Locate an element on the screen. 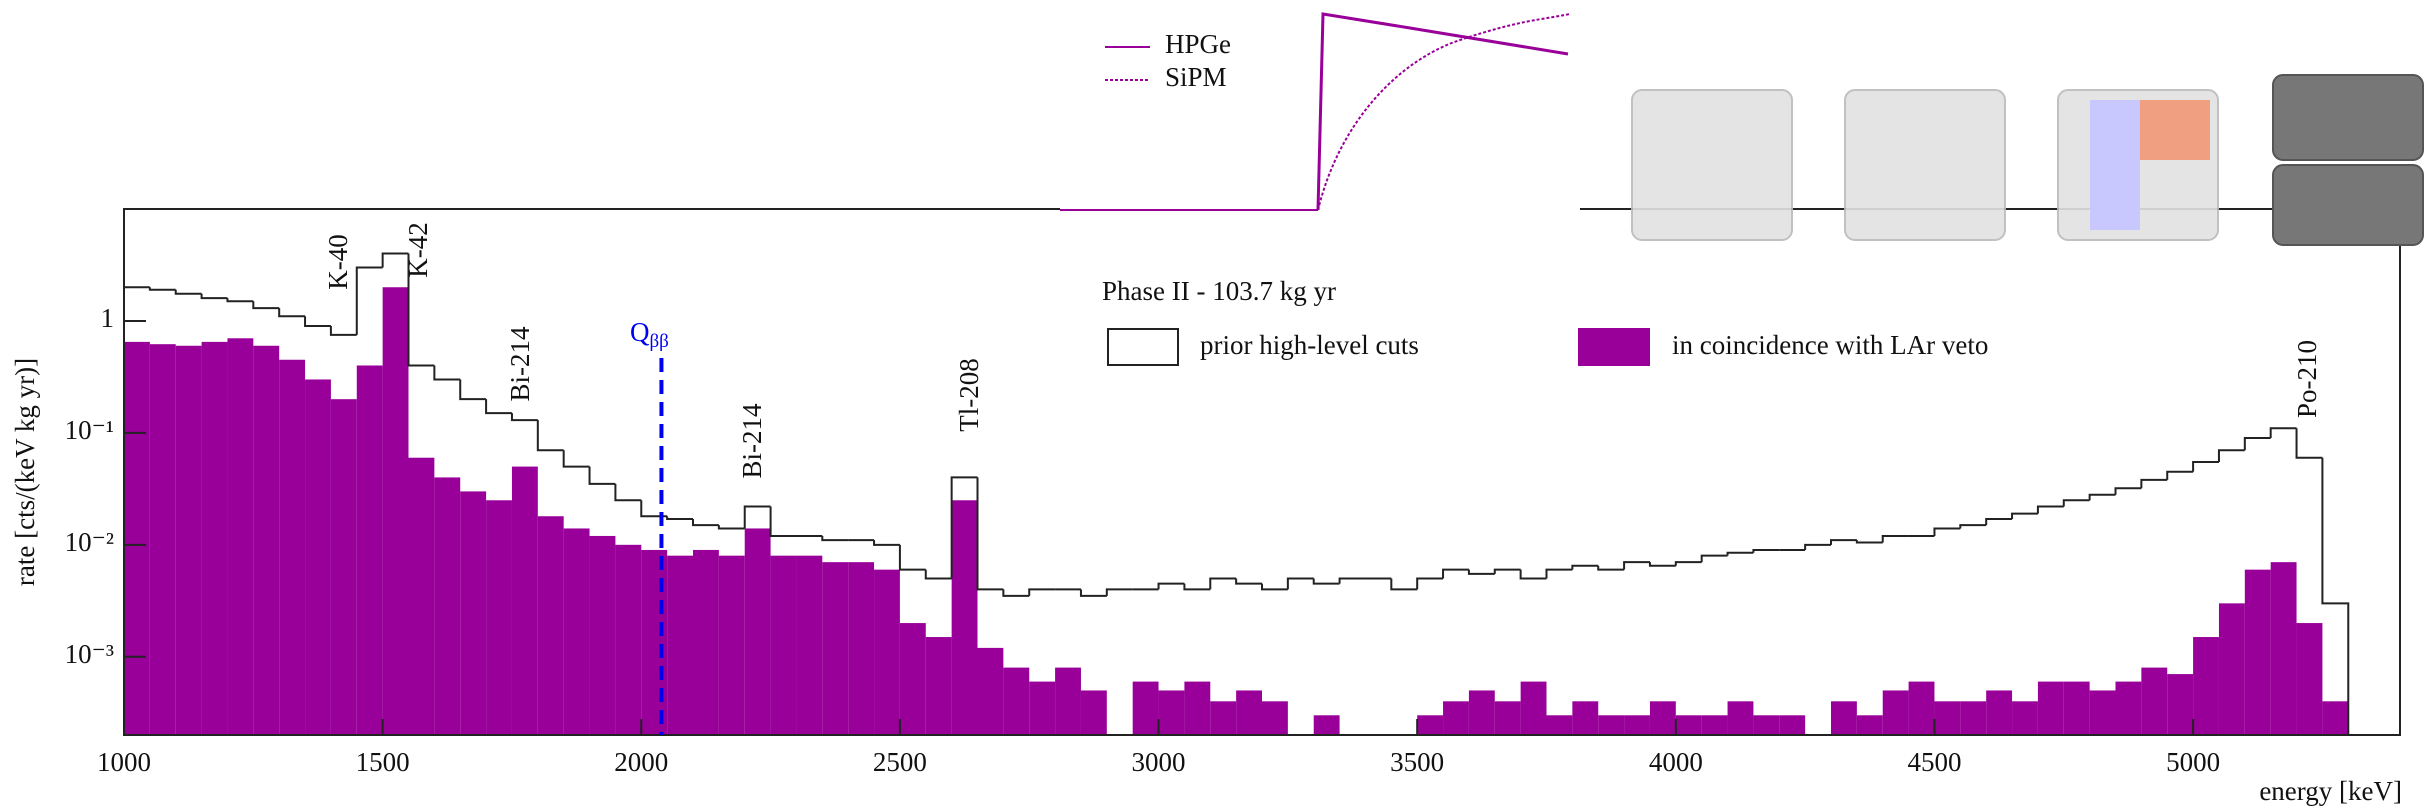 This screenshot has height=812, width=2428. x-tick-label: 5000 is located at coordinates (2193, 762).